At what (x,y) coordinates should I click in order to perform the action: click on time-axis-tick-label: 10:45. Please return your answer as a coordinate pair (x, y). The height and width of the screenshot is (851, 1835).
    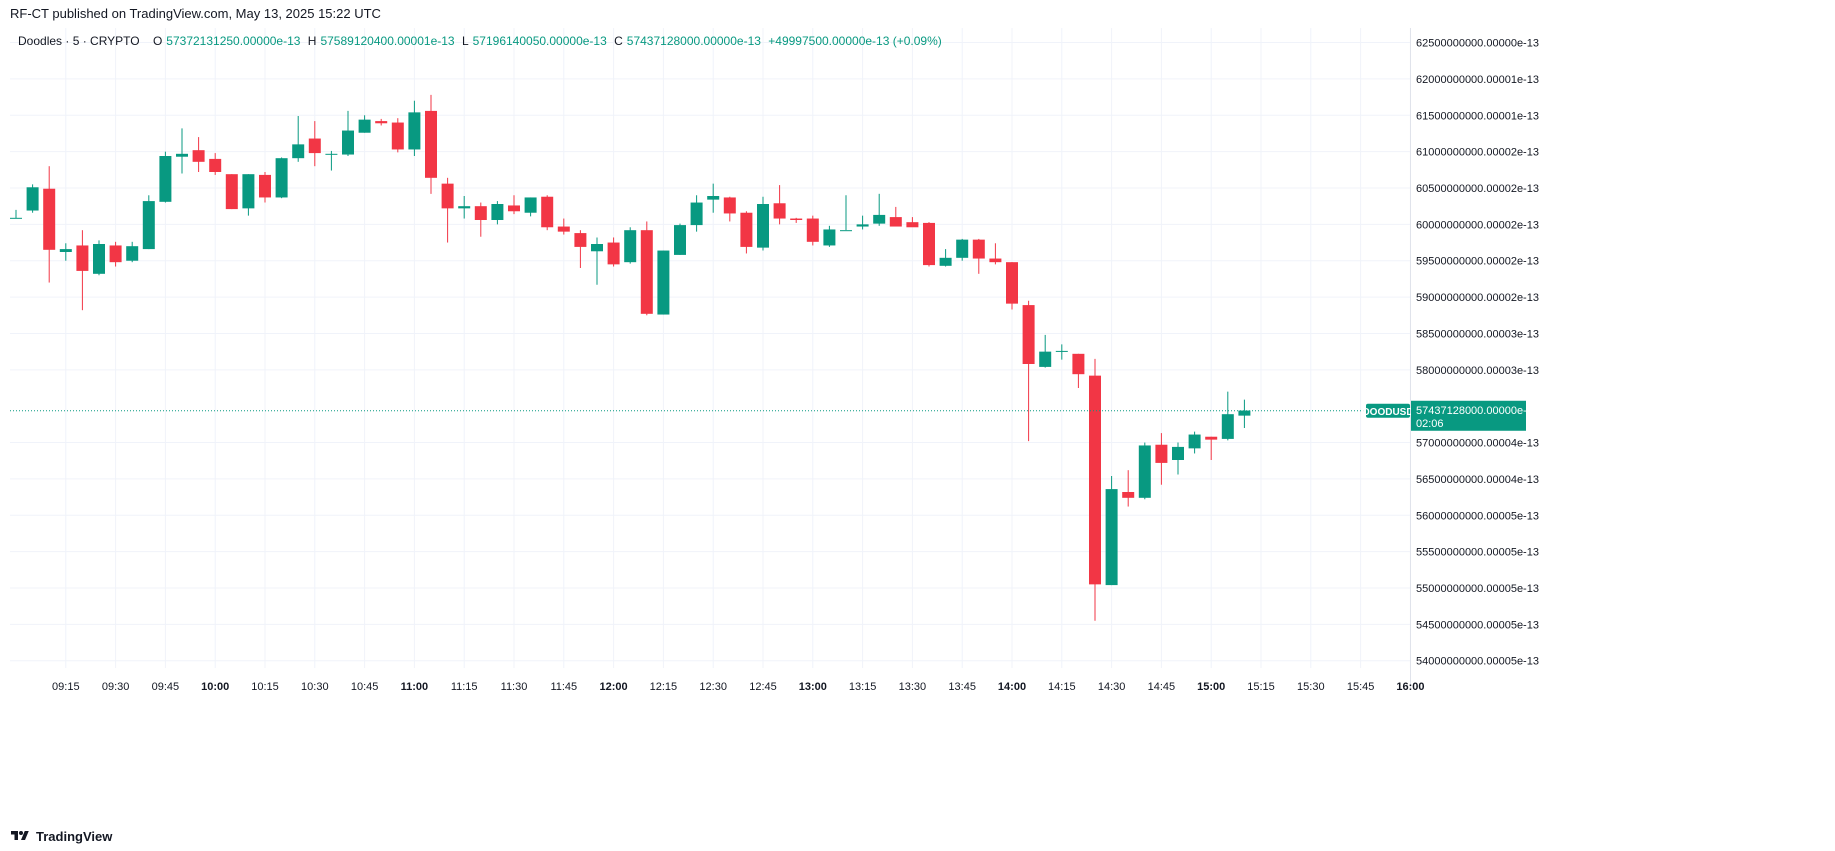
    Looking at the image, I should click on (365, 687).